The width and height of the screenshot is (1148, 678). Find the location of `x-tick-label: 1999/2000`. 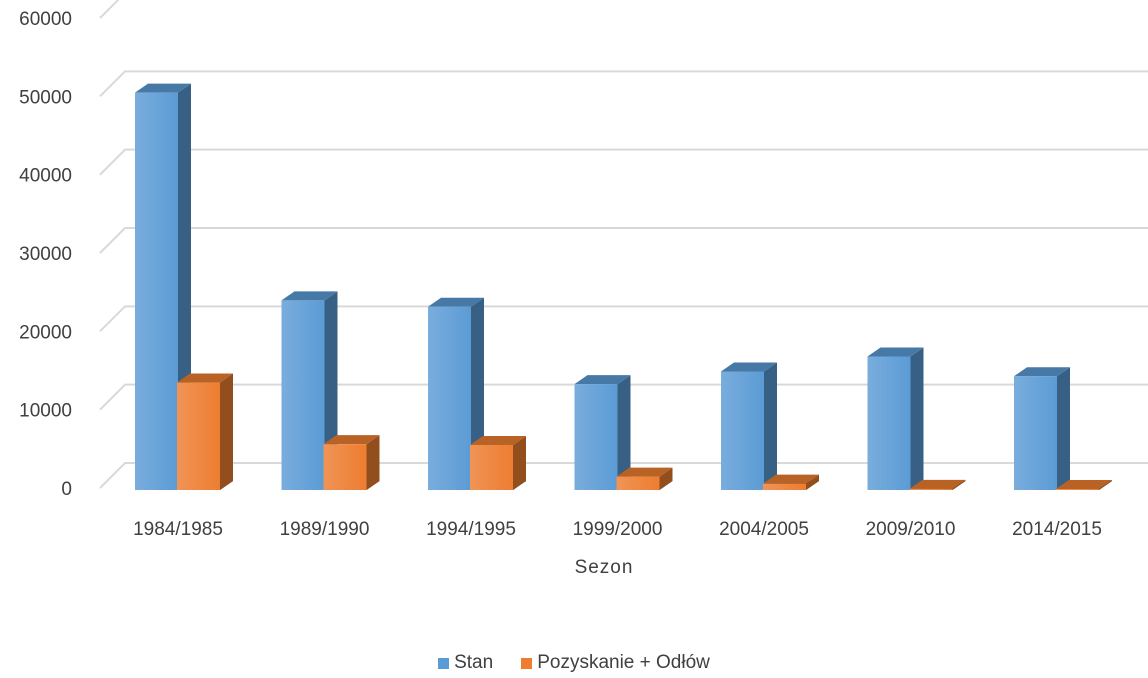

x-tick-label: 1999/2000 is located at coordinates (618, 529).